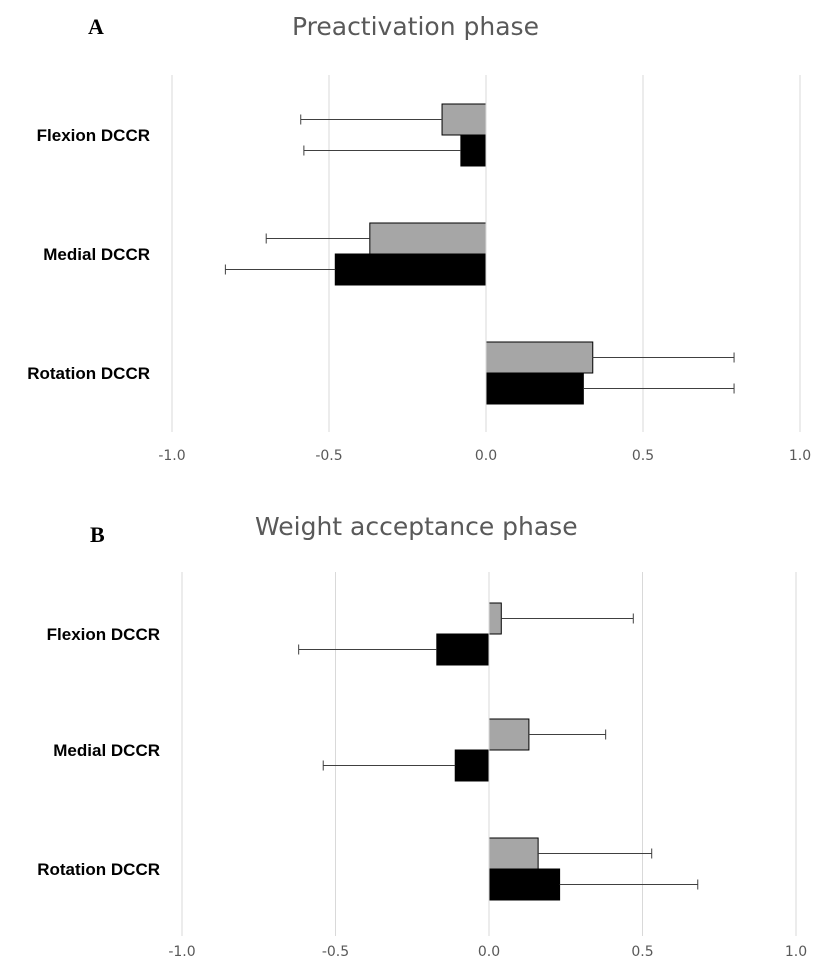 The width and height of the screenshot is (816, 965). What do you see at coordinates (415, 26) in the screenshot?
I see `chart-title: Preactivation phase` at bounding box center [415, 26].